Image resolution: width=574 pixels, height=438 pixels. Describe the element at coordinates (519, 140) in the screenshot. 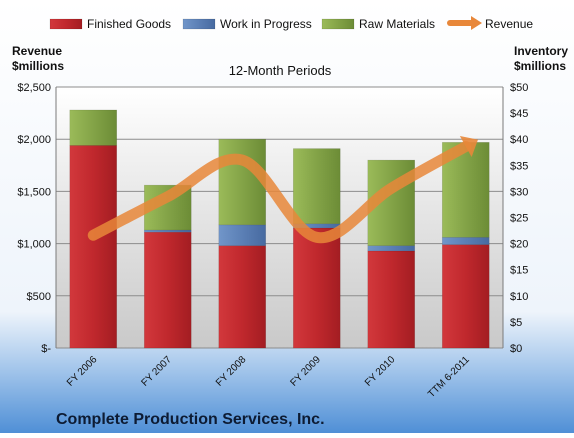

I see `right-tick-label: $40` at that location.